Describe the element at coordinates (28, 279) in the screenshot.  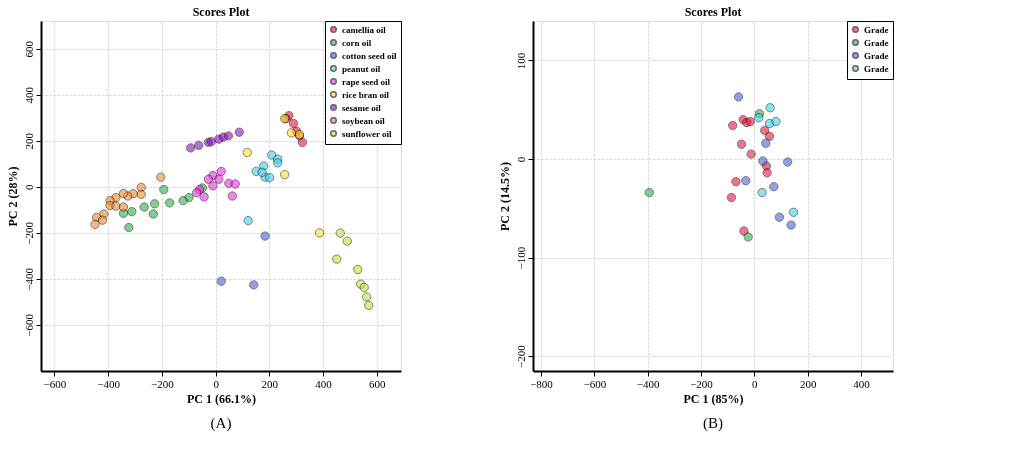
I see `y-tick-label: −400` at that location.